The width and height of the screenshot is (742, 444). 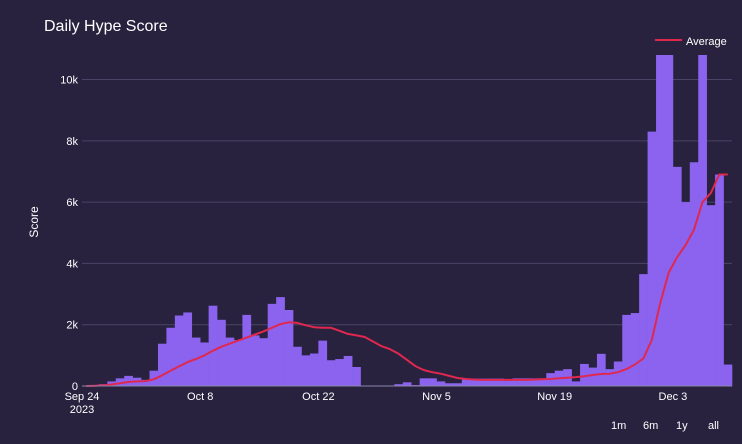 I want to click on range-button-1m: 1m, so click(x=619, y=426).